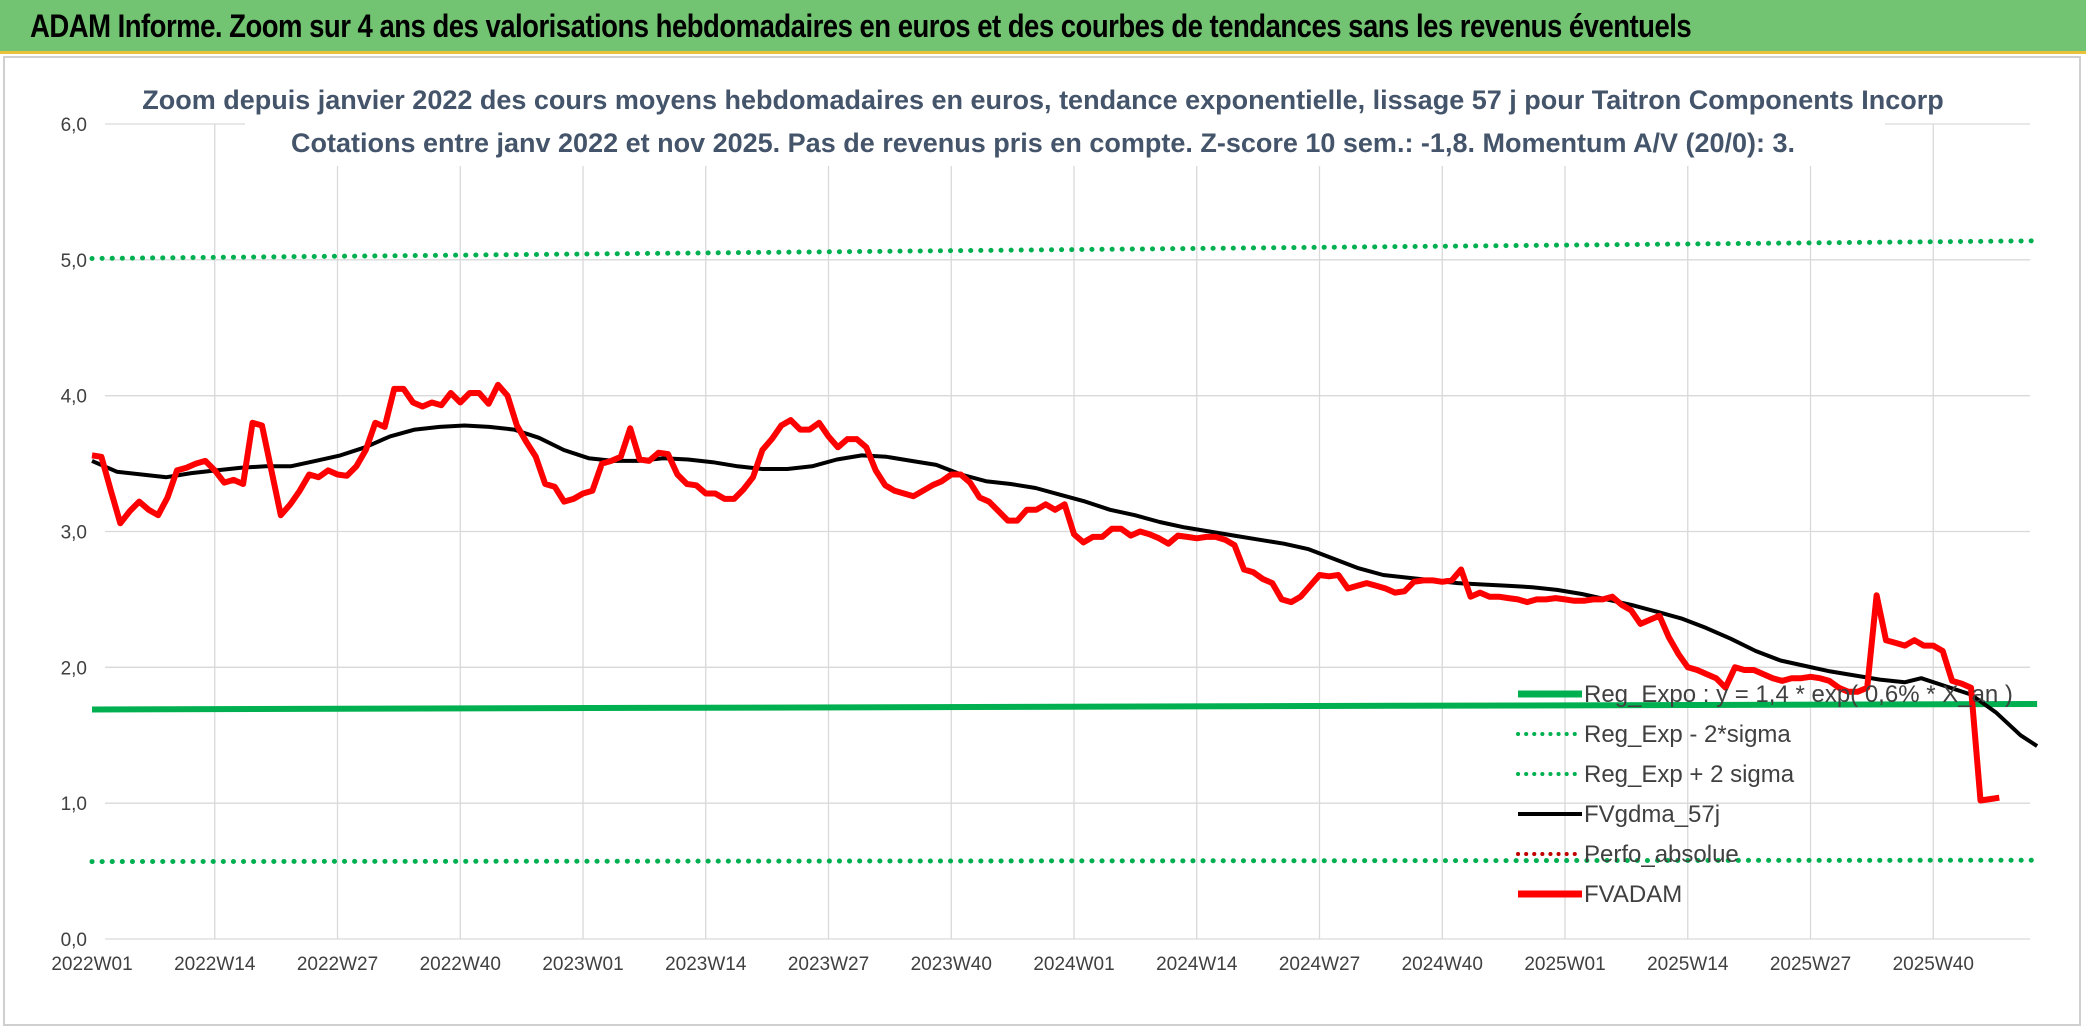 This screenshot has height=1031, width=2086. Describe the element at coordinates (1633, 894) in the screenshot. I see `legend-label: FVADAM` at that location.